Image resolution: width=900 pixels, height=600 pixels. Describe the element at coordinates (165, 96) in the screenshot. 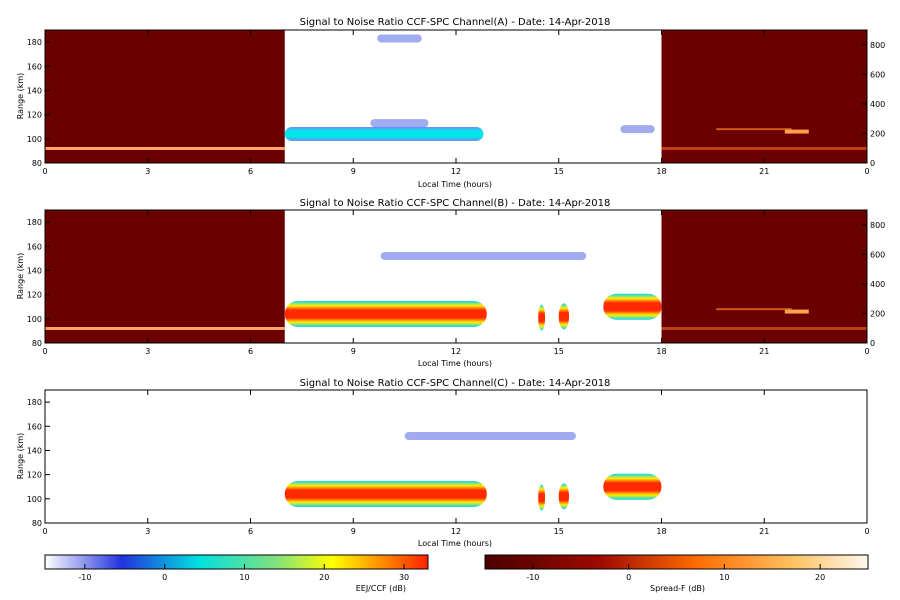

I see `channel-a-night-block` at that location.